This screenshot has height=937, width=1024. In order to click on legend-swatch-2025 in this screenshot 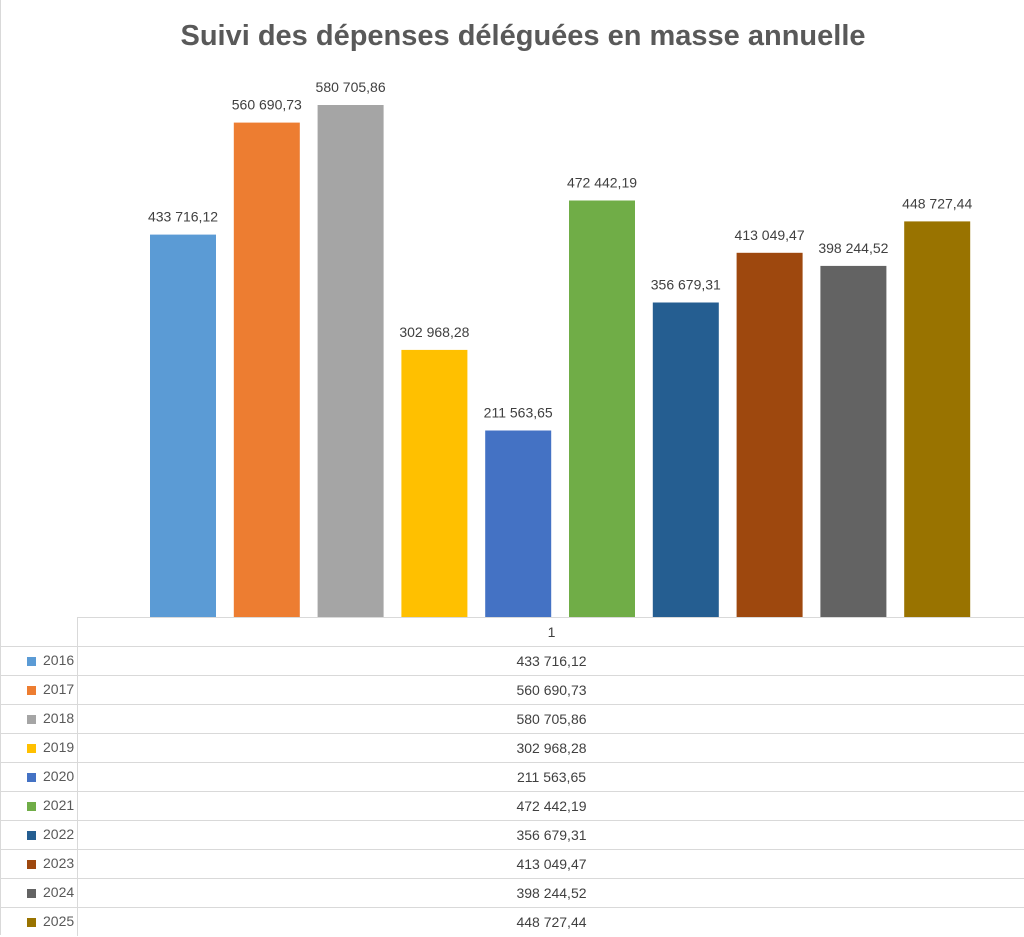, I will do `click(31, 922)`.